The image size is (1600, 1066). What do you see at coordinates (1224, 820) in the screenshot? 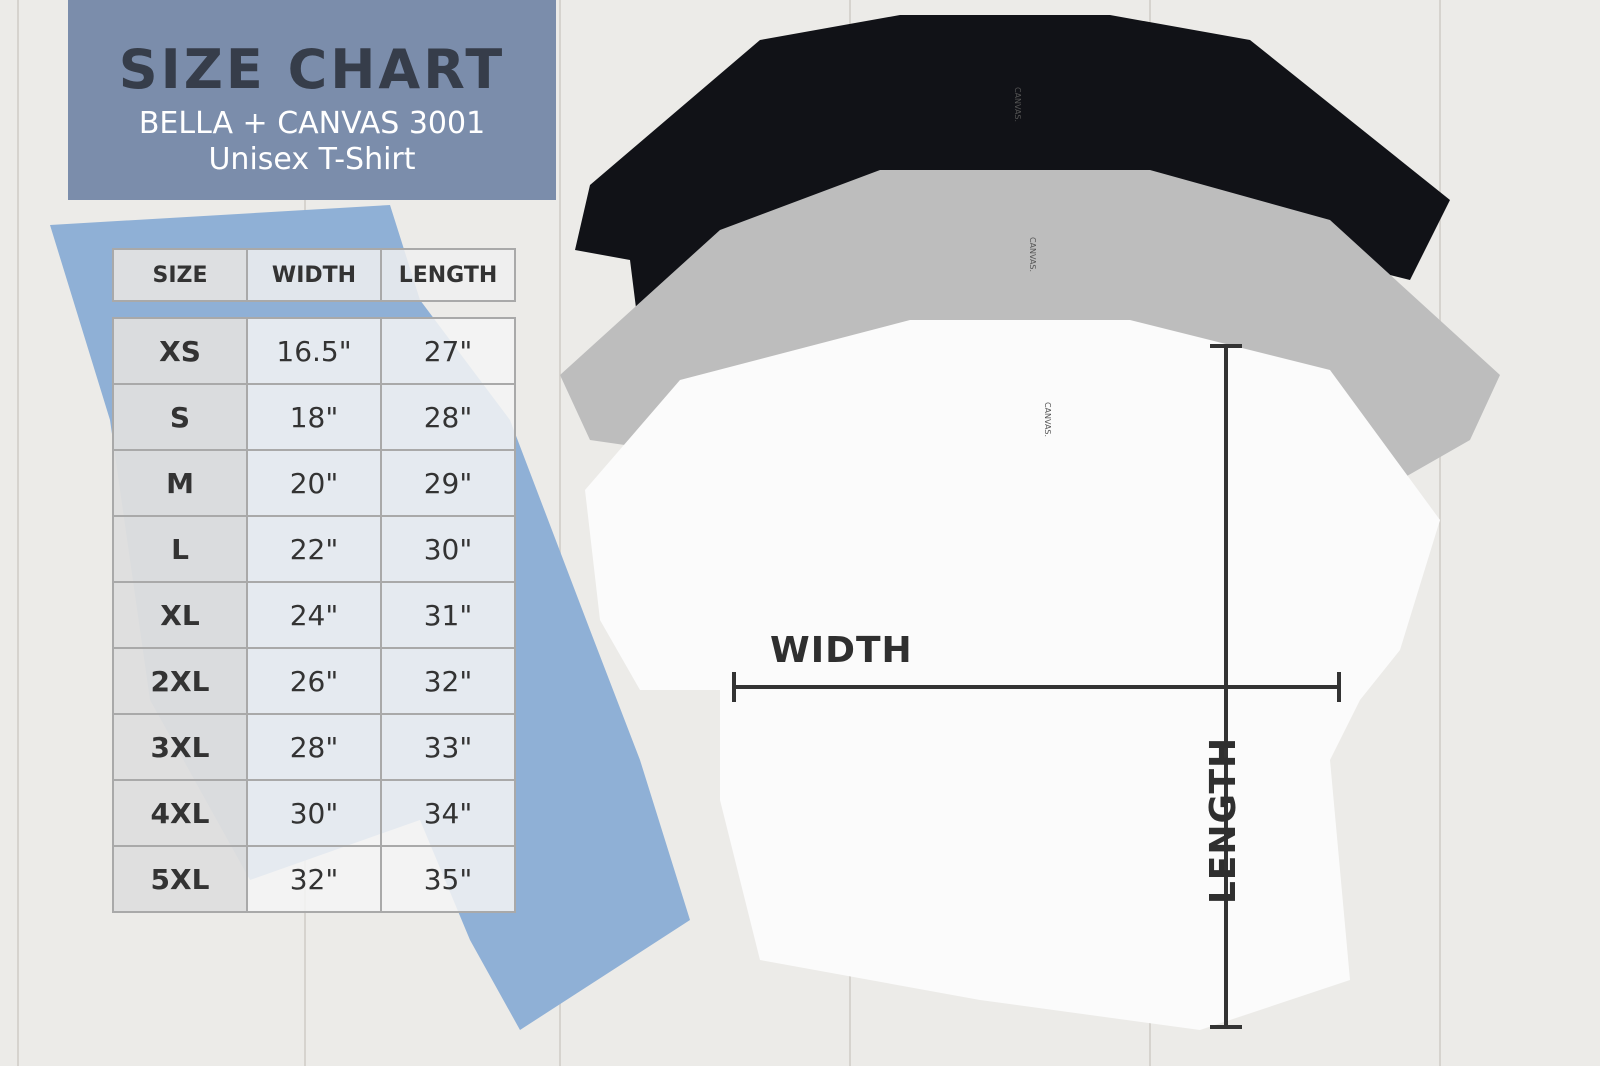
I see `length-label: LENGTH` at bounding box center [1224, 820].